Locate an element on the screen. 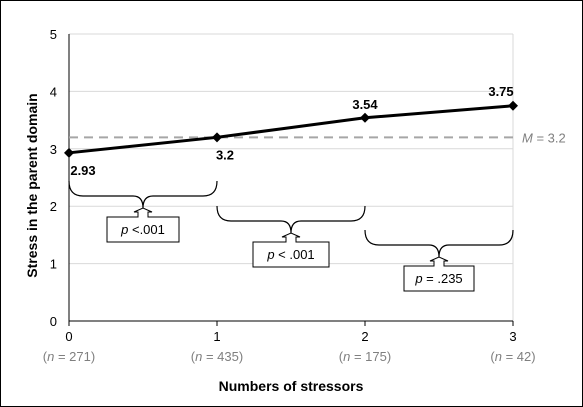 Image resolution: width=583 pixels, height=407 pixels. series-stress is located at coordinates (291, 129).